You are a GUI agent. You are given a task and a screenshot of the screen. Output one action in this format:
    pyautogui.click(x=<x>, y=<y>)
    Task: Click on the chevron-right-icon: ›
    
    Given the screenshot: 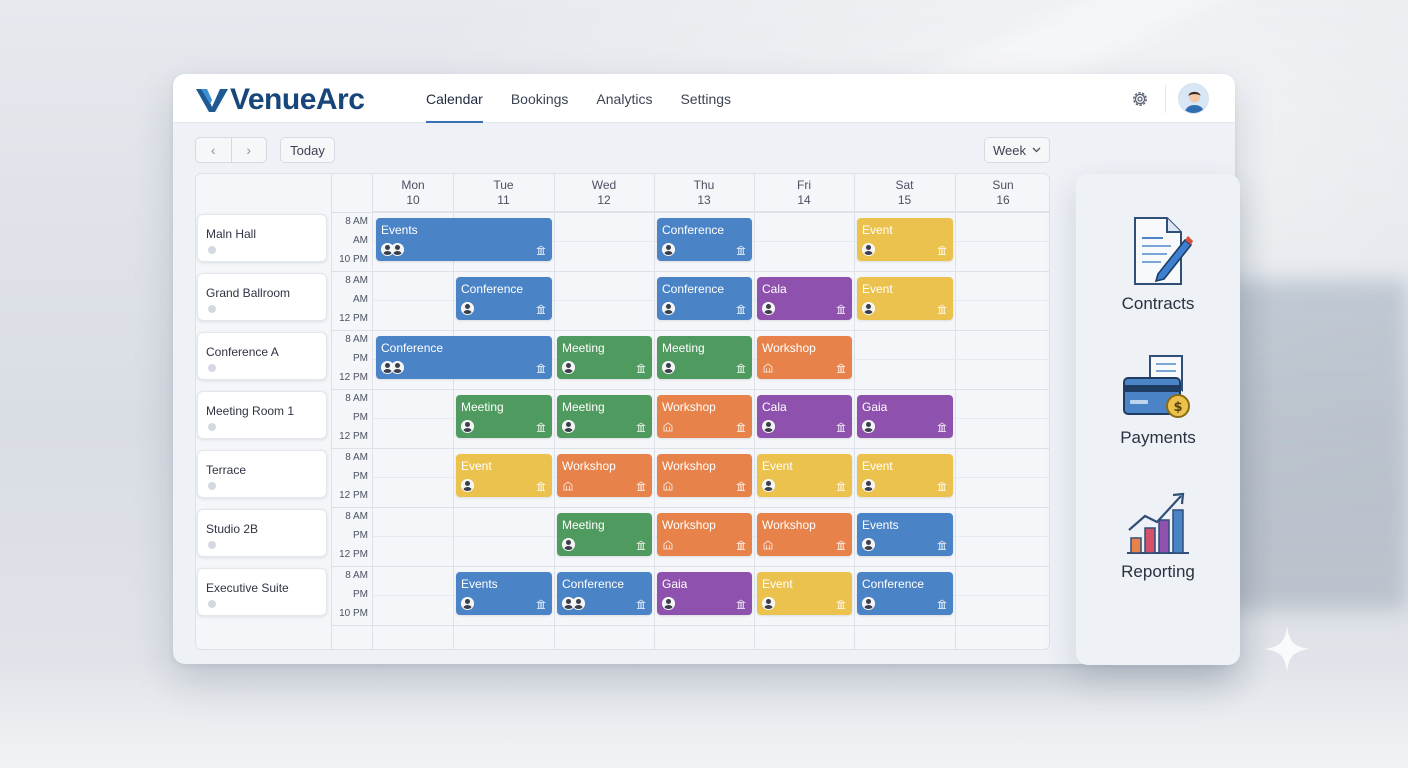 What is the action you would take?
    pyautogui.click(x=248, y=150)
    